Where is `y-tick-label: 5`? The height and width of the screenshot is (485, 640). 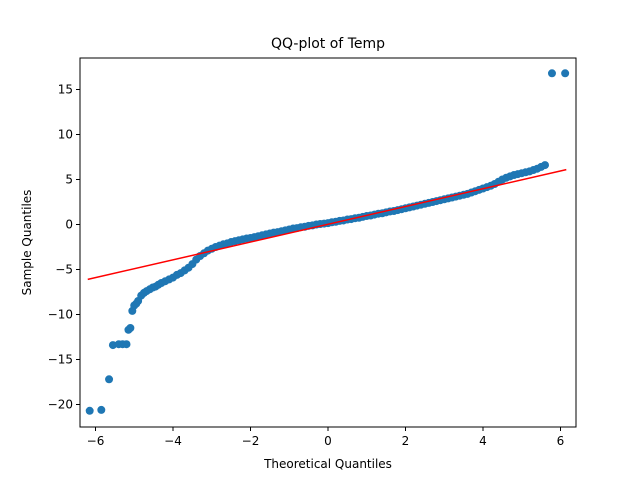
y-tick-label: 5 is located at coordinates (69, 180).